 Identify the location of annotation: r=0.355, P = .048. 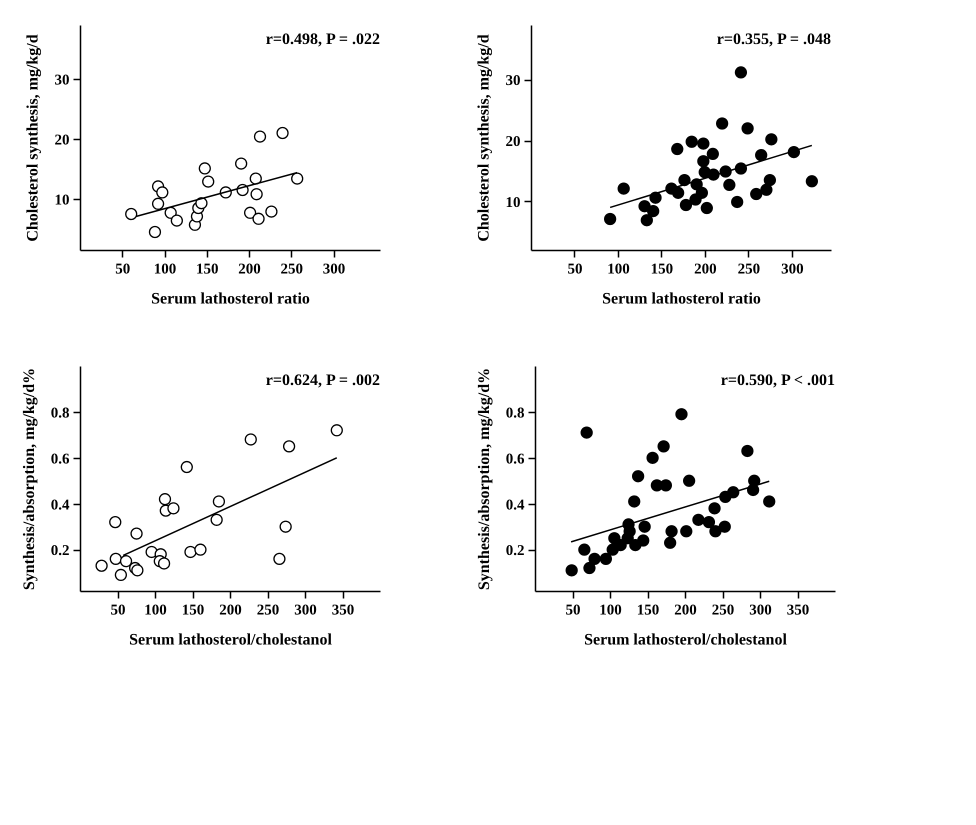
(773, 39).